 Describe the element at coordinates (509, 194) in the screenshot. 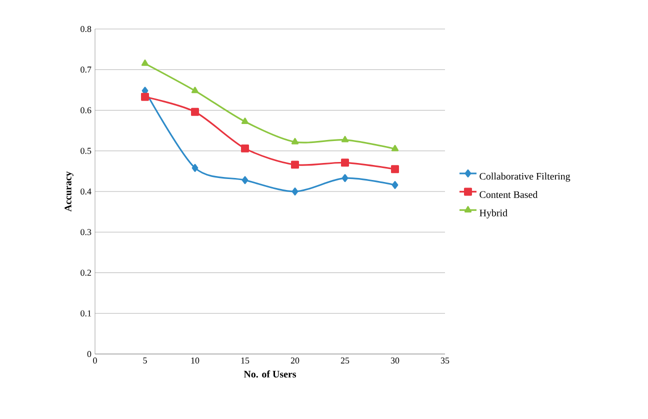

I see `legend-label: Content Based` at that location.